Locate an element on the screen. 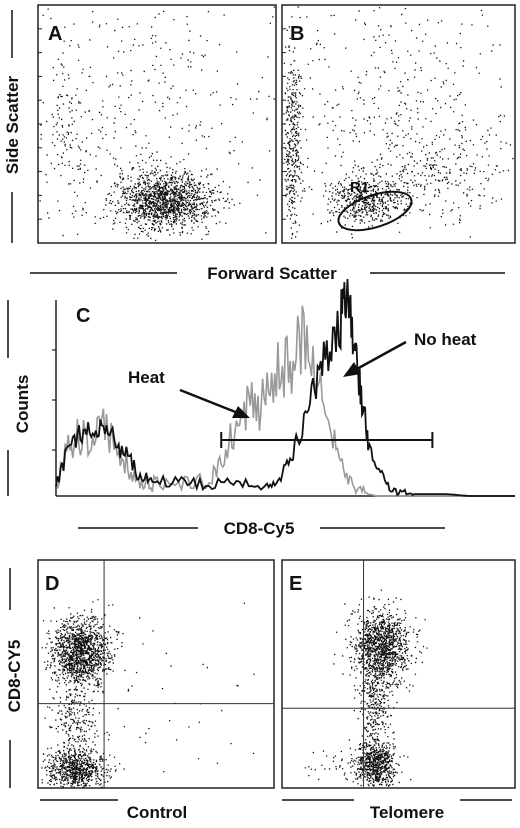 Image resolution: width=520 pixels, height=828 pixels. panel-e: E Telomere is located at coordinates (398, 690).